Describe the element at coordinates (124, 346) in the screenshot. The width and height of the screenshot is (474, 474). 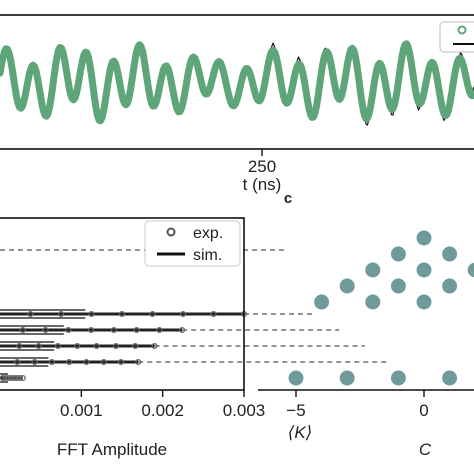
I see `fft-spectrum` at that location.